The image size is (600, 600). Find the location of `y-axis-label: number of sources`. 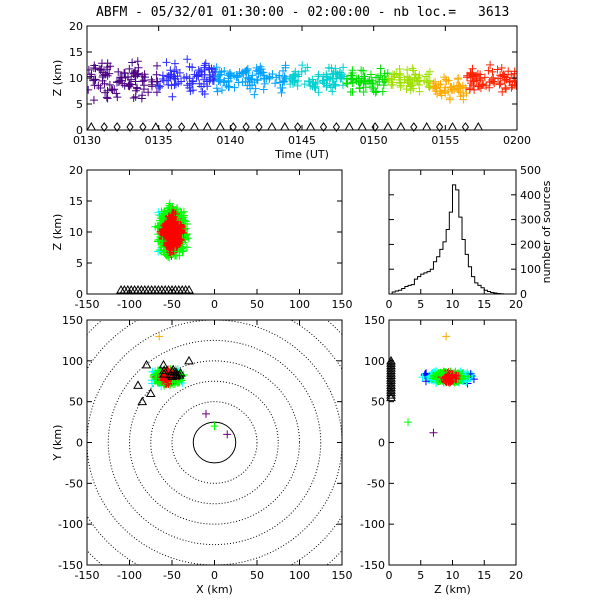

y-axis-label: number of sources is located at coordinates (546, 231).